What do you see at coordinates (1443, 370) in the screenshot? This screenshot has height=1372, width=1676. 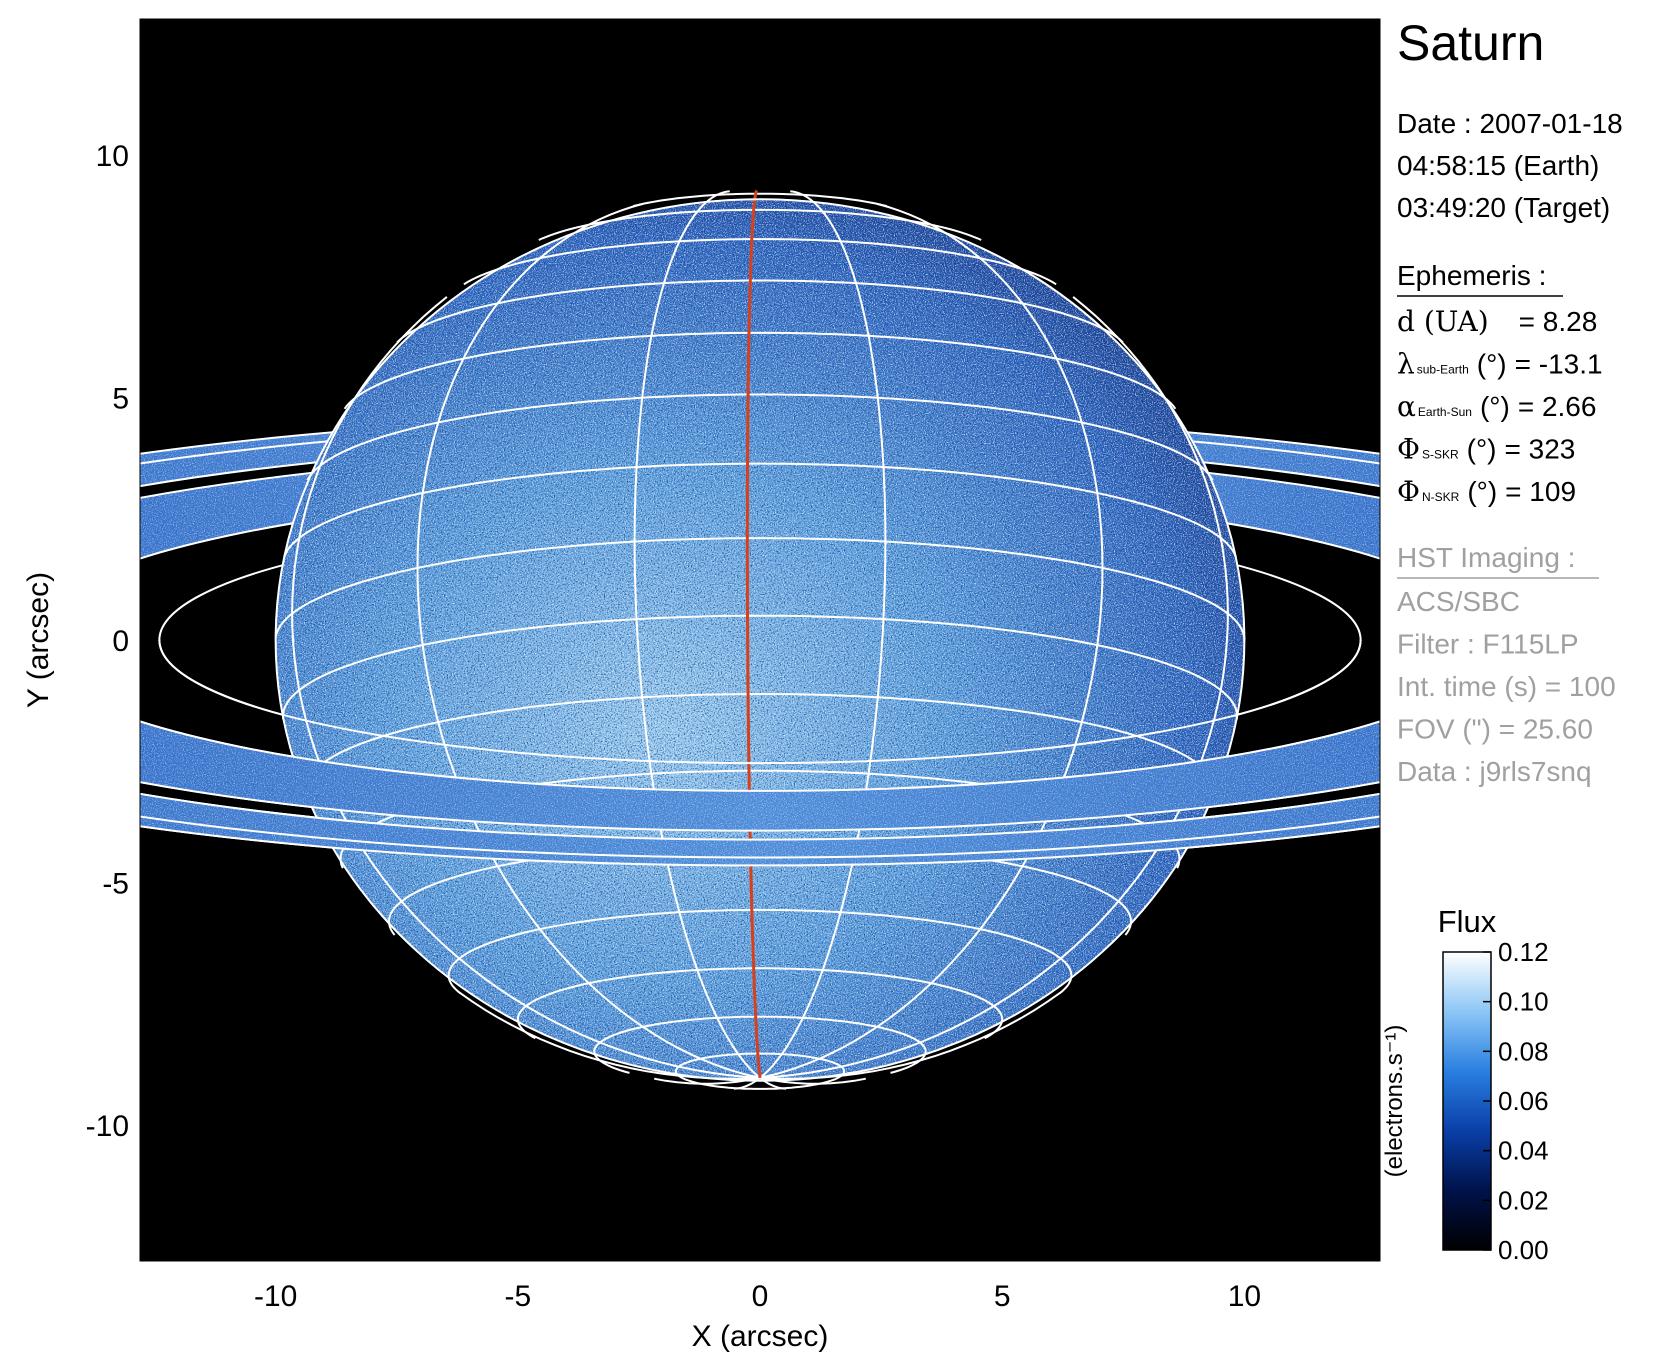 I see `ephemeris-subscript: sub-Earth` at bounding box center [1443, 370].